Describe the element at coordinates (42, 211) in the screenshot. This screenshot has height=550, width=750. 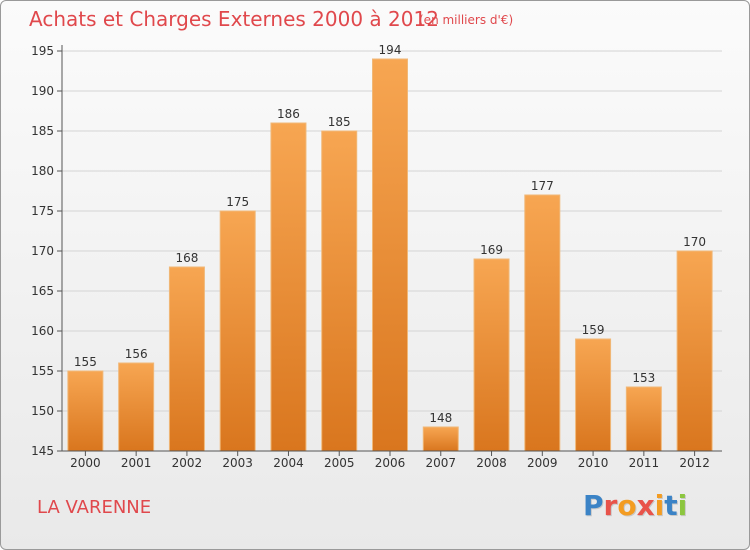
I see `y-tick-label: 175` at that location.